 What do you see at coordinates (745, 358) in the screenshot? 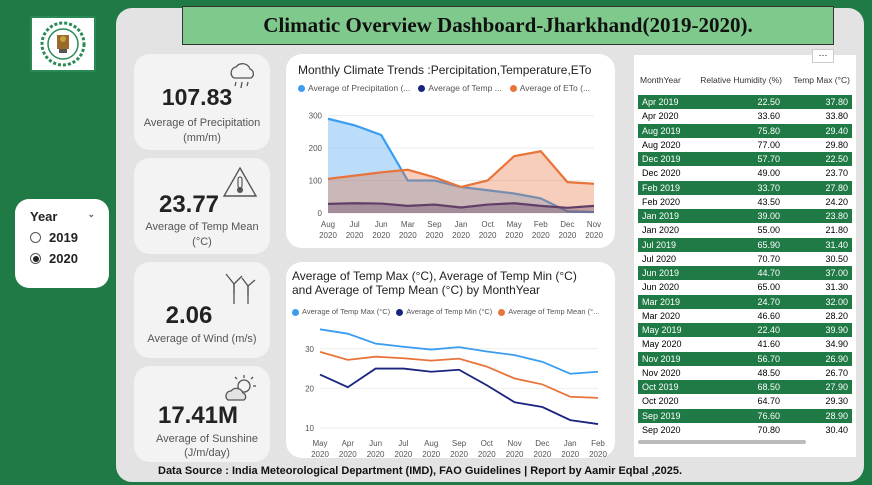
I see `table-row: Nov 2019 56.70 26.90` at bounding box center [745, 358].